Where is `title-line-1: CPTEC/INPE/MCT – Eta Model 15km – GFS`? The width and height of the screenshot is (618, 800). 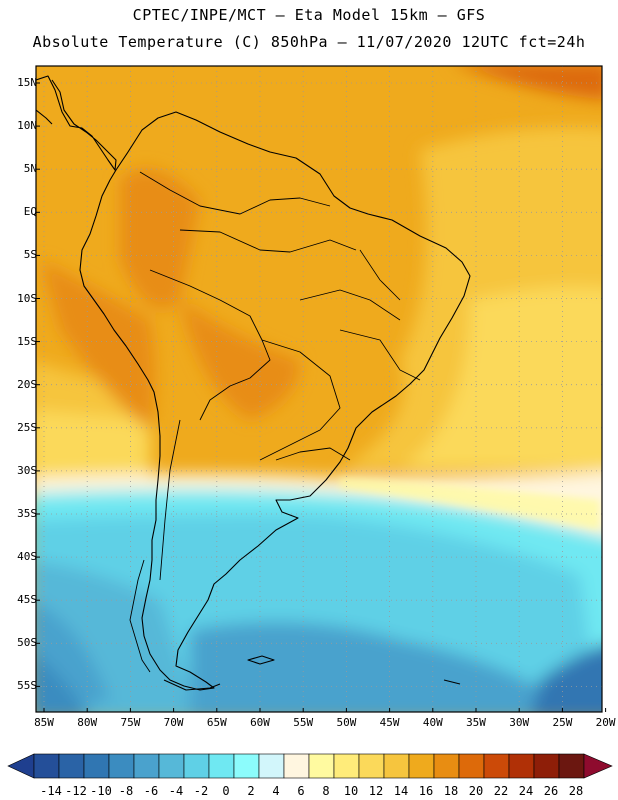 title-line-1: CPTEC/INPE/MCT – Eta Model 15km – GFS is located at coordinates (309, 15).